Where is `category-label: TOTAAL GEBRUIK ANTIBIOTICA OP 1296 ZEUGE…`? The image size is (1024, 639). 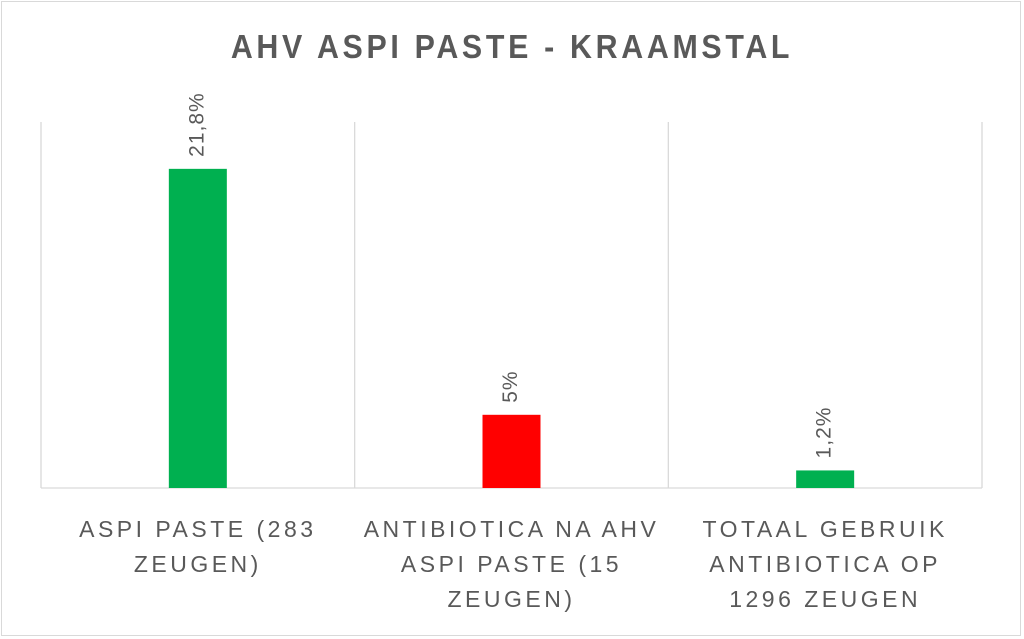
category-label: TOTAAL GEBRUIK ANTIBIOTICA OP 1296 ZEUGE… is located at coordinates (825, 564).